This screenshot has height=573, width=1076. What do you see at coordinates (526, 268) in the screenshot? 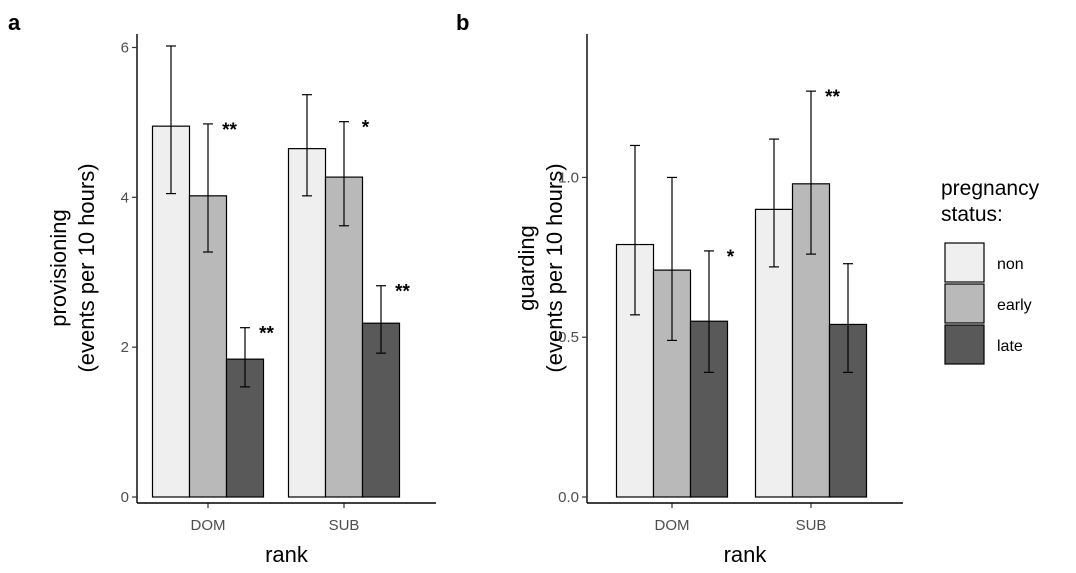
I see `y-axis-title: guarding` at bounding box center [526, 268].